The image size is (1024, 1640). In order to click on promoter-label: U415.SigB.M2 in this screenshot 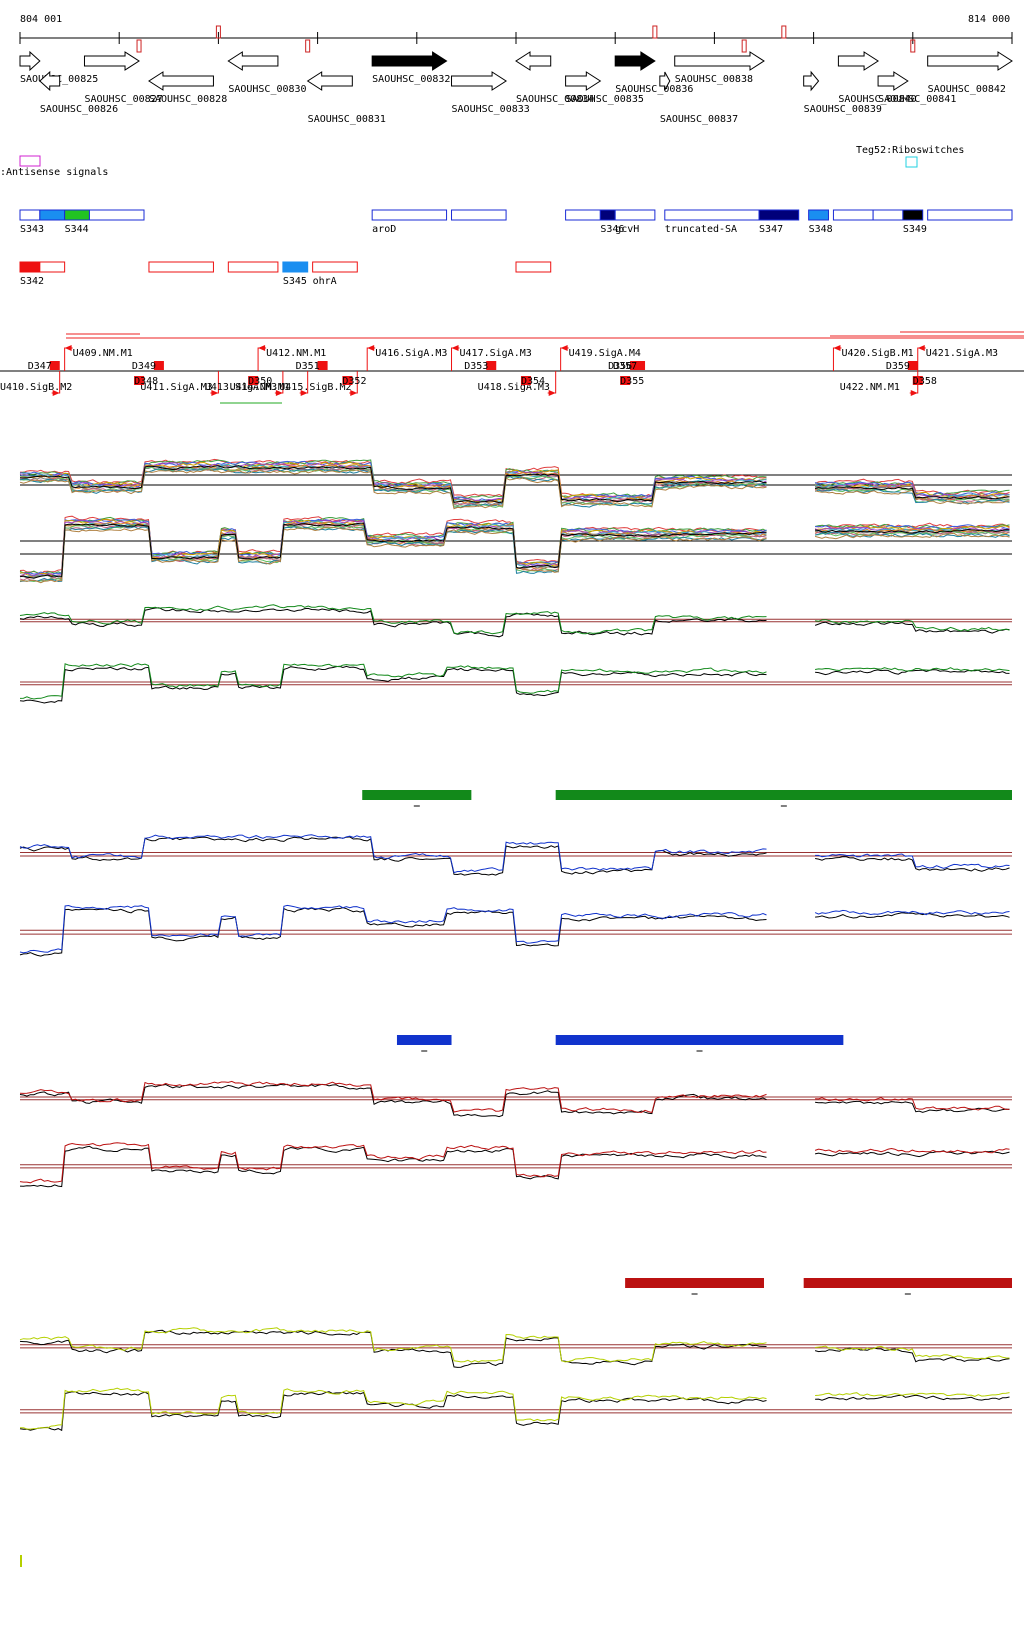, I will do `click(315, 387)`.